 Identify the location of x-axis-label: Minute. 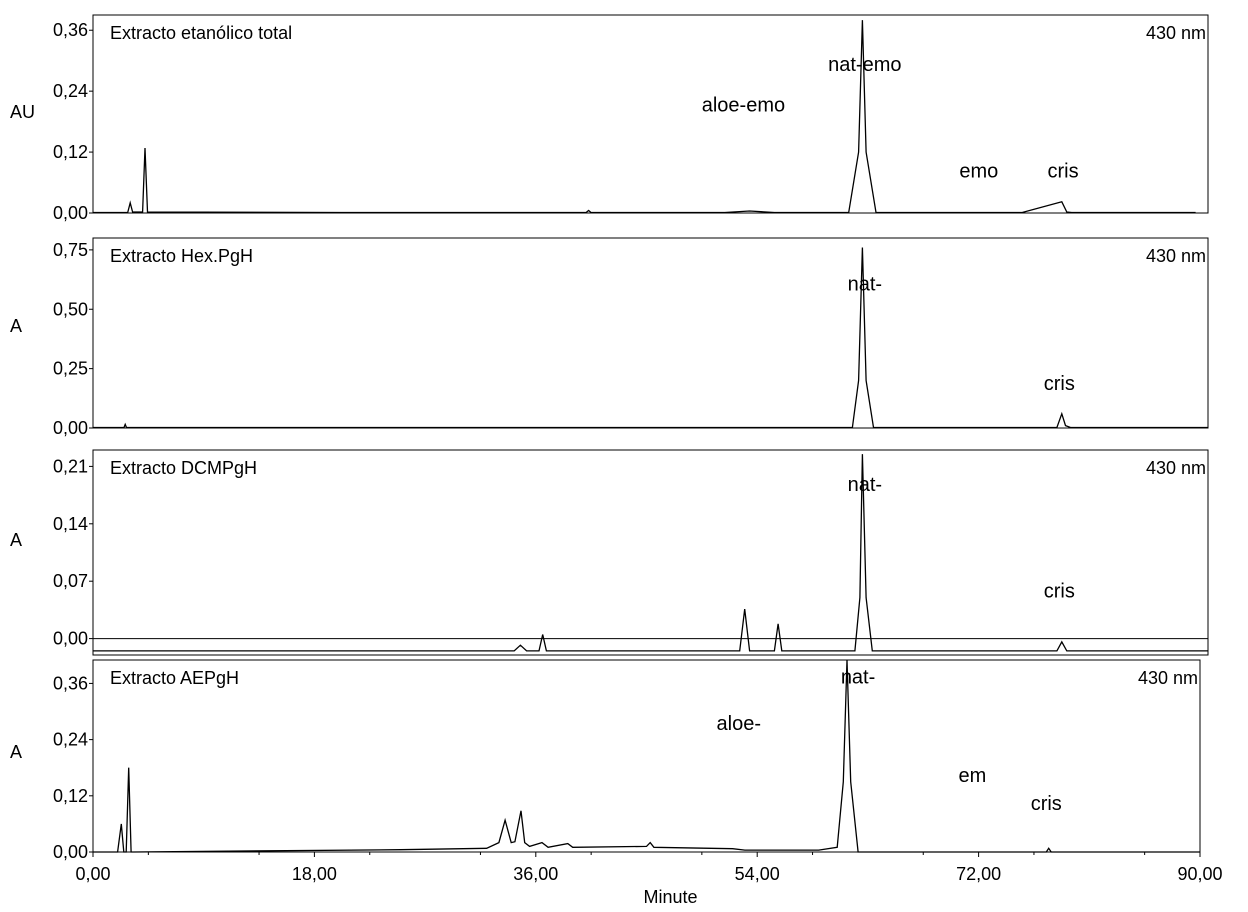
(670, 897).